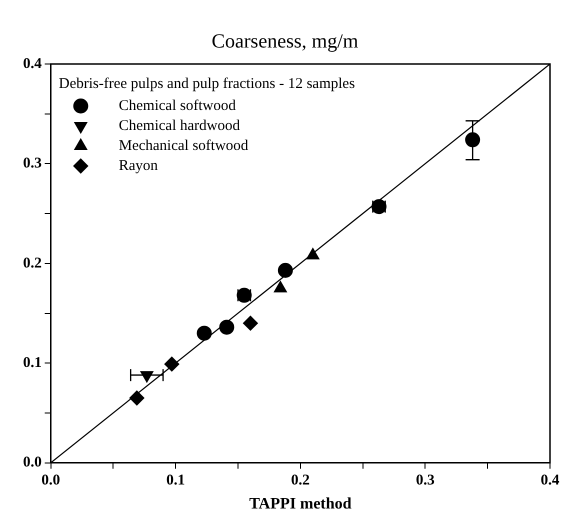 The height and width of the screenshot is (526, 575). I want to click on legend-label: Rayon, so click(138, 166).